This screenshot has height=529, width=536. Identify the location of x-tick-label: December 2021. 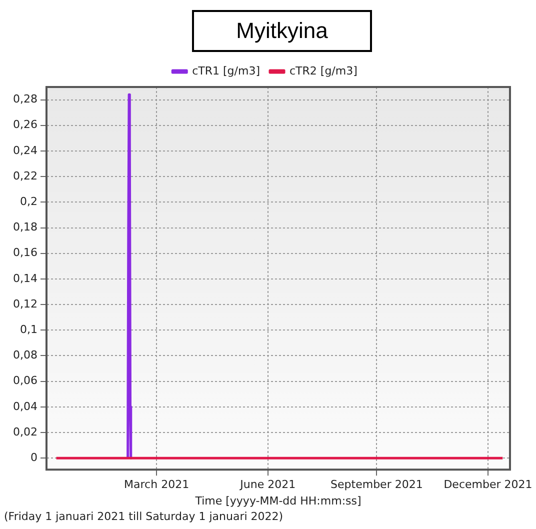
(488, 485).